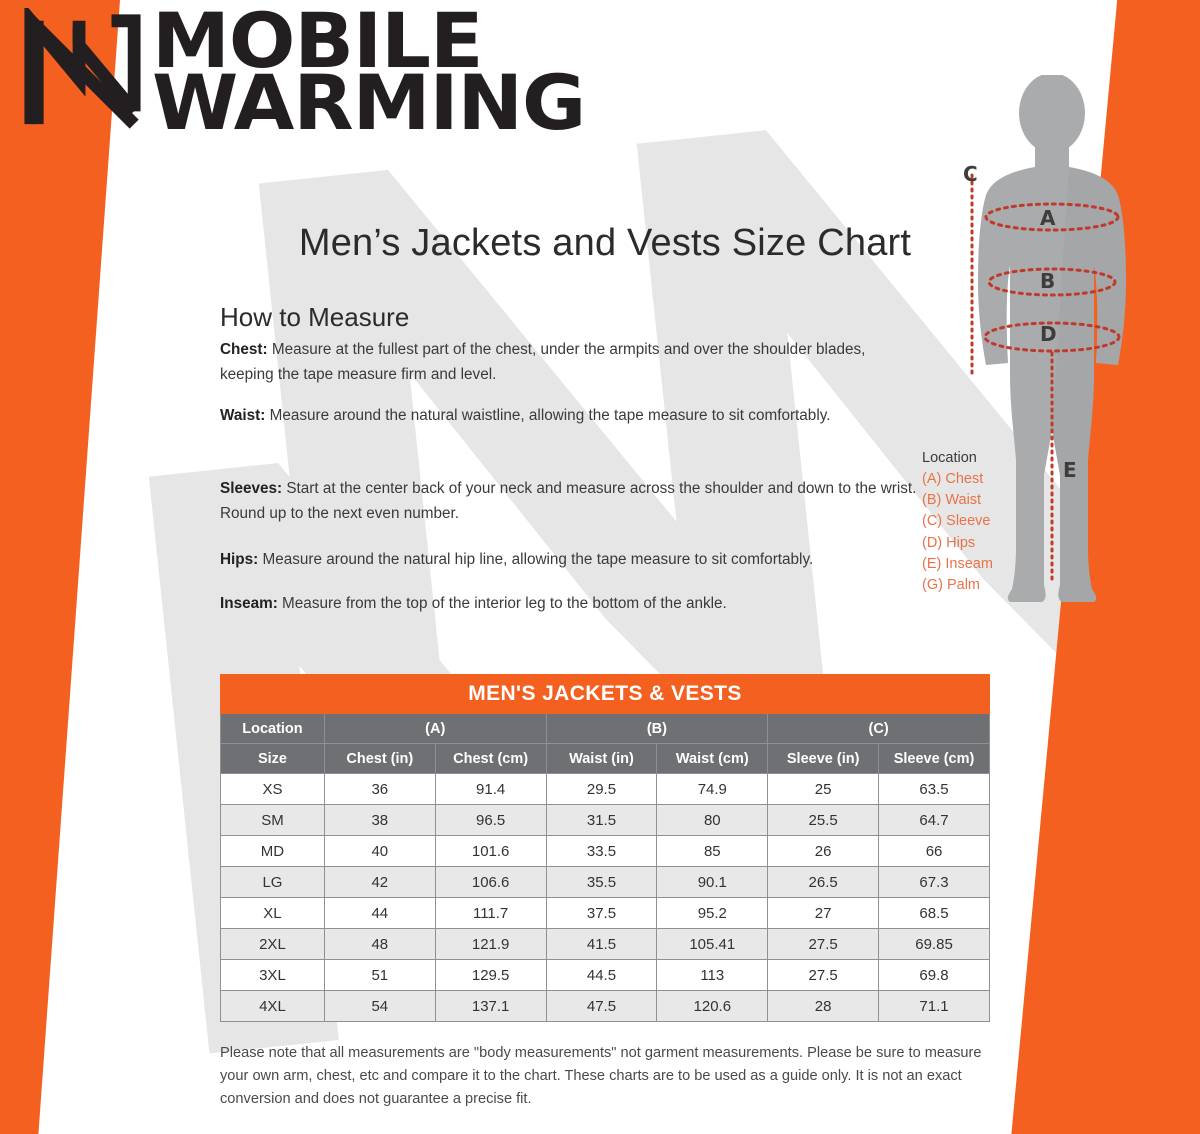 This screenshot has height=1134, width=1200. I want to click on cell-sleeve-in: 28, so click(823, 1006).